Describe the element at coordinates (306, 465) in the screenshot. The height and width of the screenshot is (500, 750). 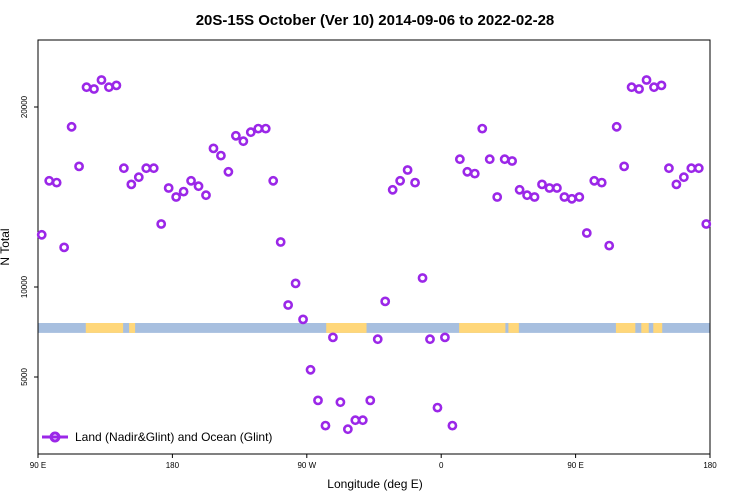
I see `x-tick-label: 90 W` at that location.